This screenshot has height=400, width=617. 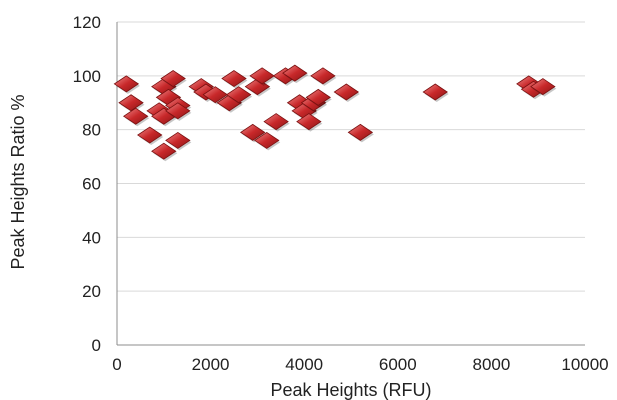 What do you see at coordinates (350, 390) in the screenshot?
I see `x-axis-title: Peak Heights (RFU)` at bounding box center [350, 390].